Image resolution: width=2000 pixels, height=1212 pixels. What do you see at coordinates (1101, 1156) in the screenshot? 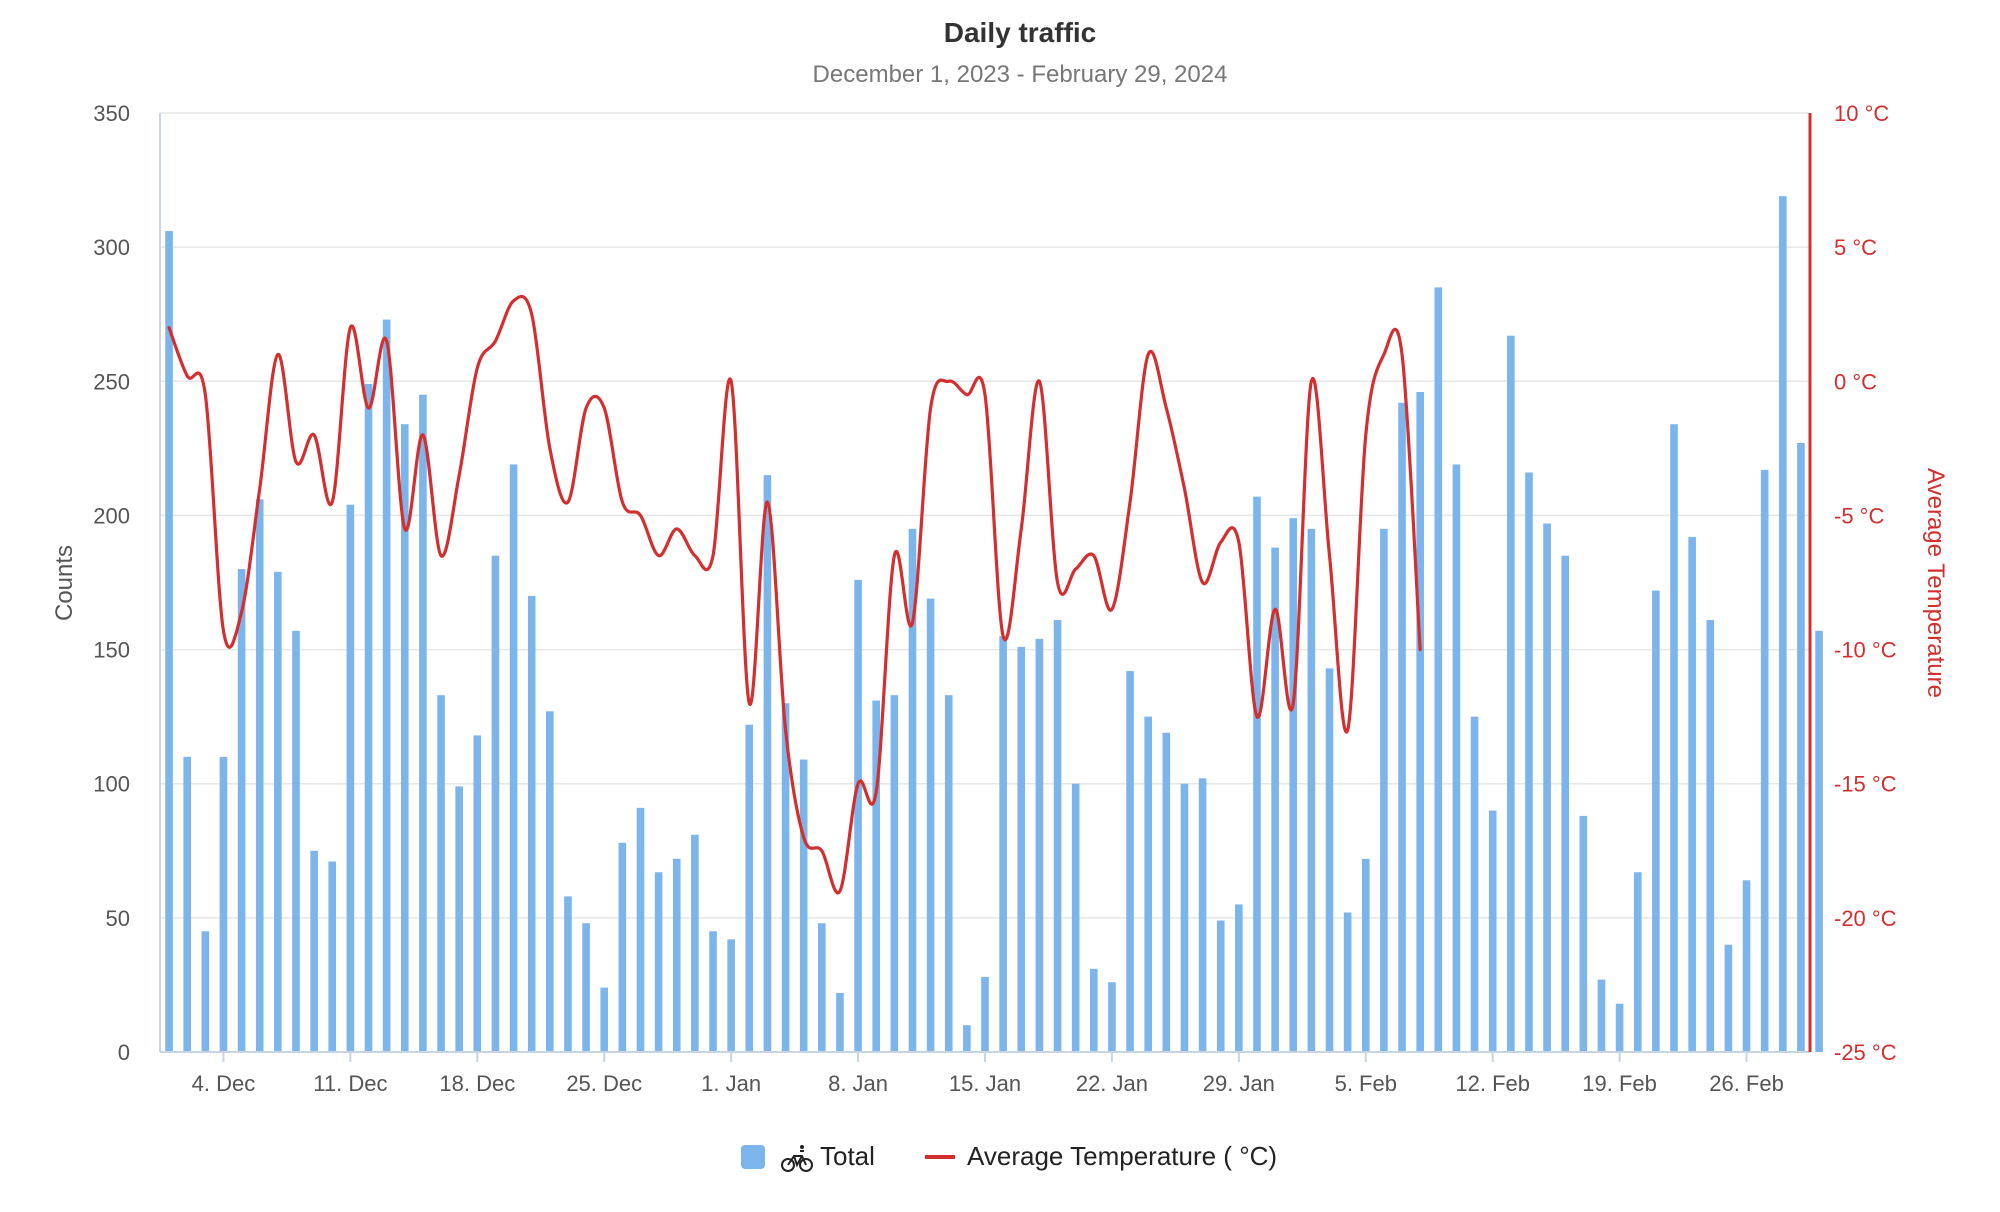
I see `legend-item-temperature: Average Temperature ( °C)` at bounding box center [1101, 1156].